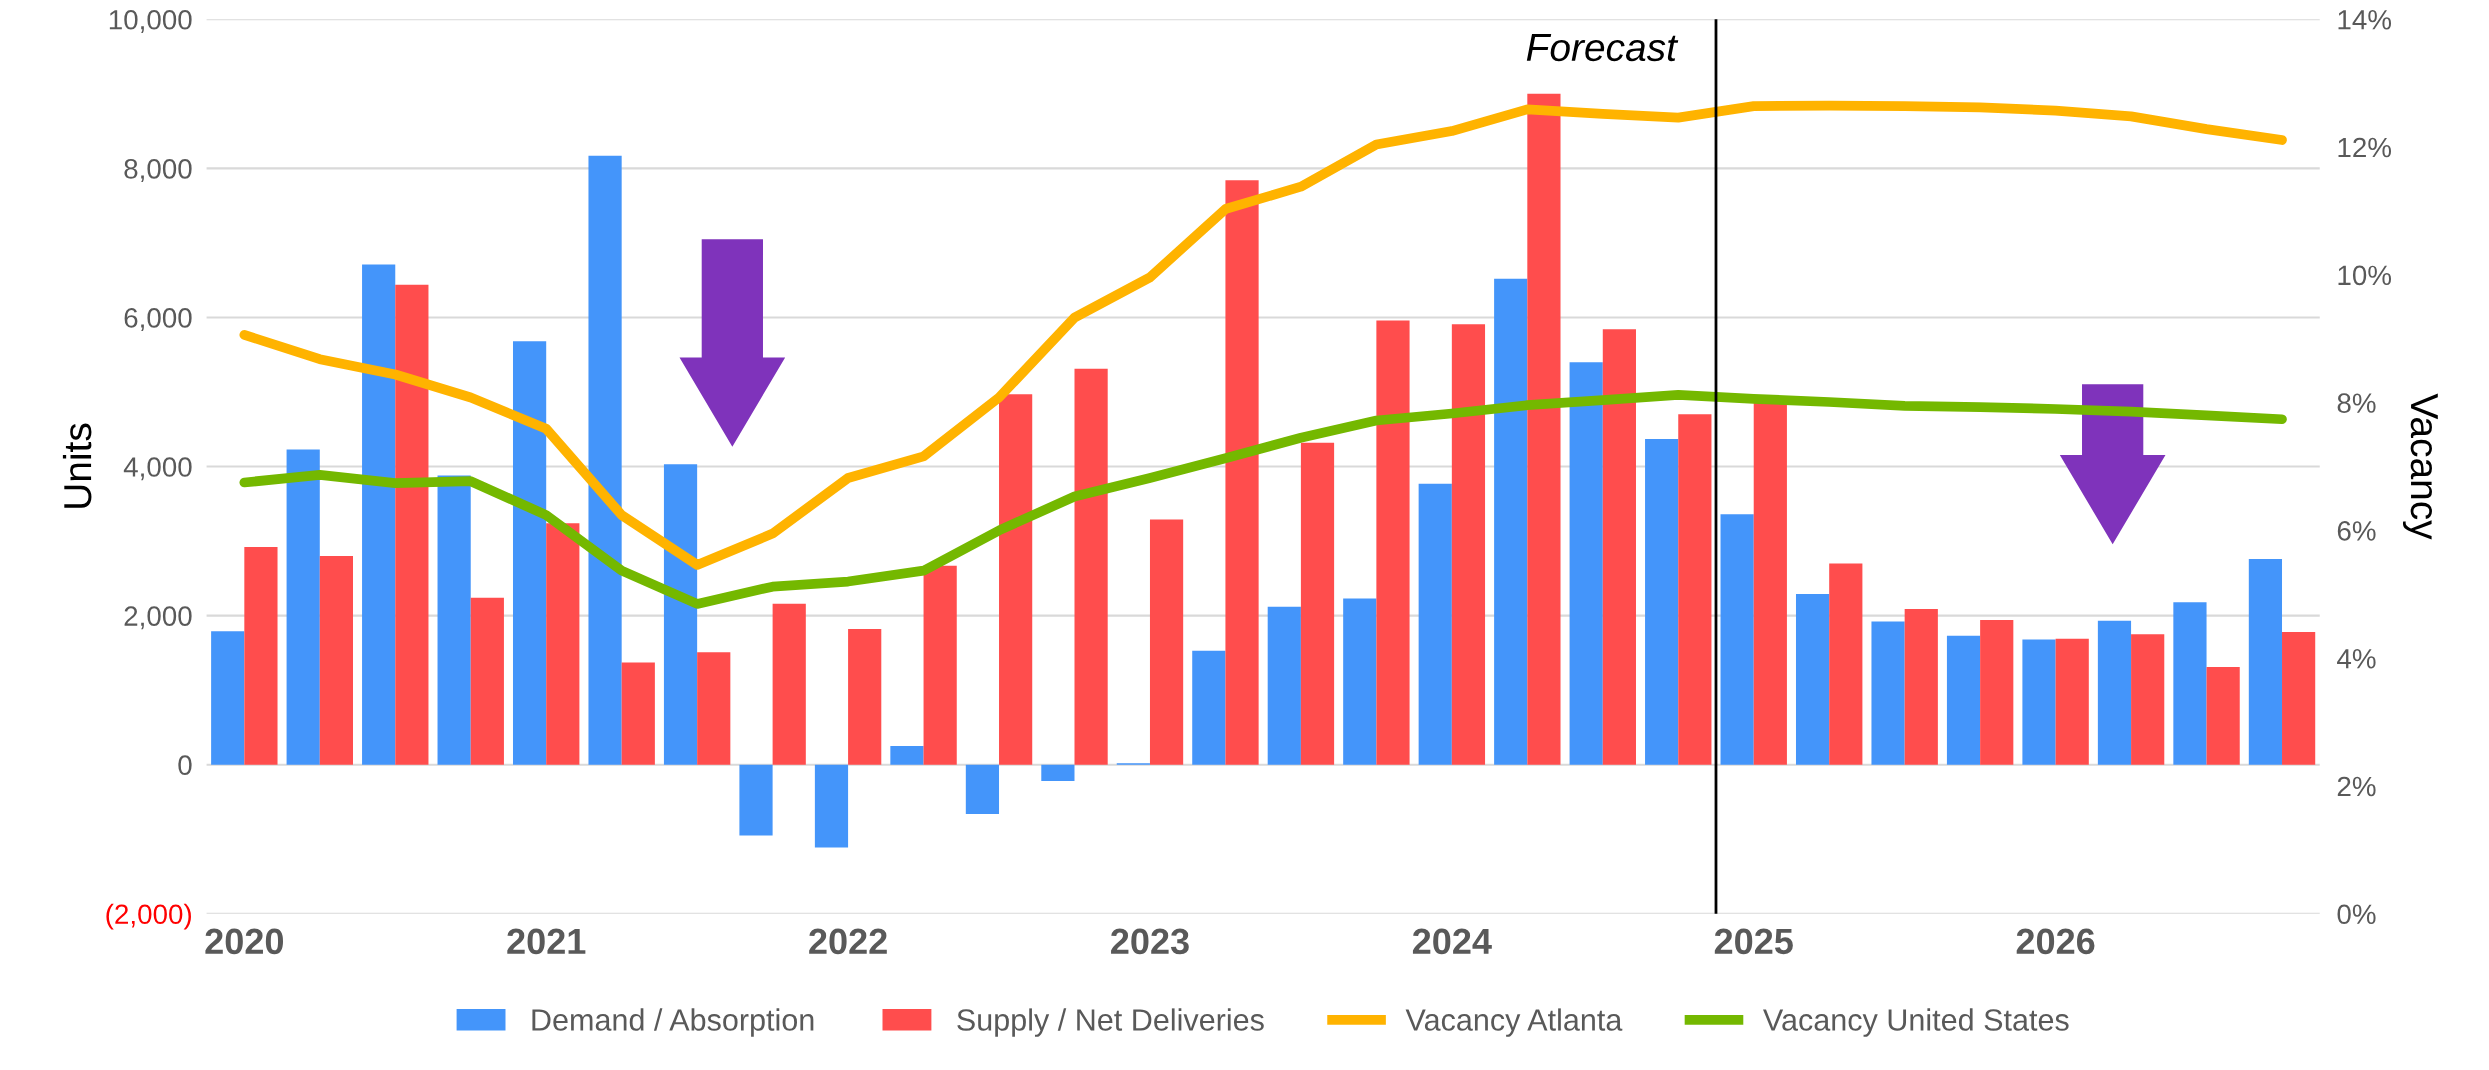 This screenshot has height=1070, width=2489. What do you see at coordinates (2356, 403) in the screenshot?
I see `y2-tick-label: 8%` at bounding box center [2356, 403].